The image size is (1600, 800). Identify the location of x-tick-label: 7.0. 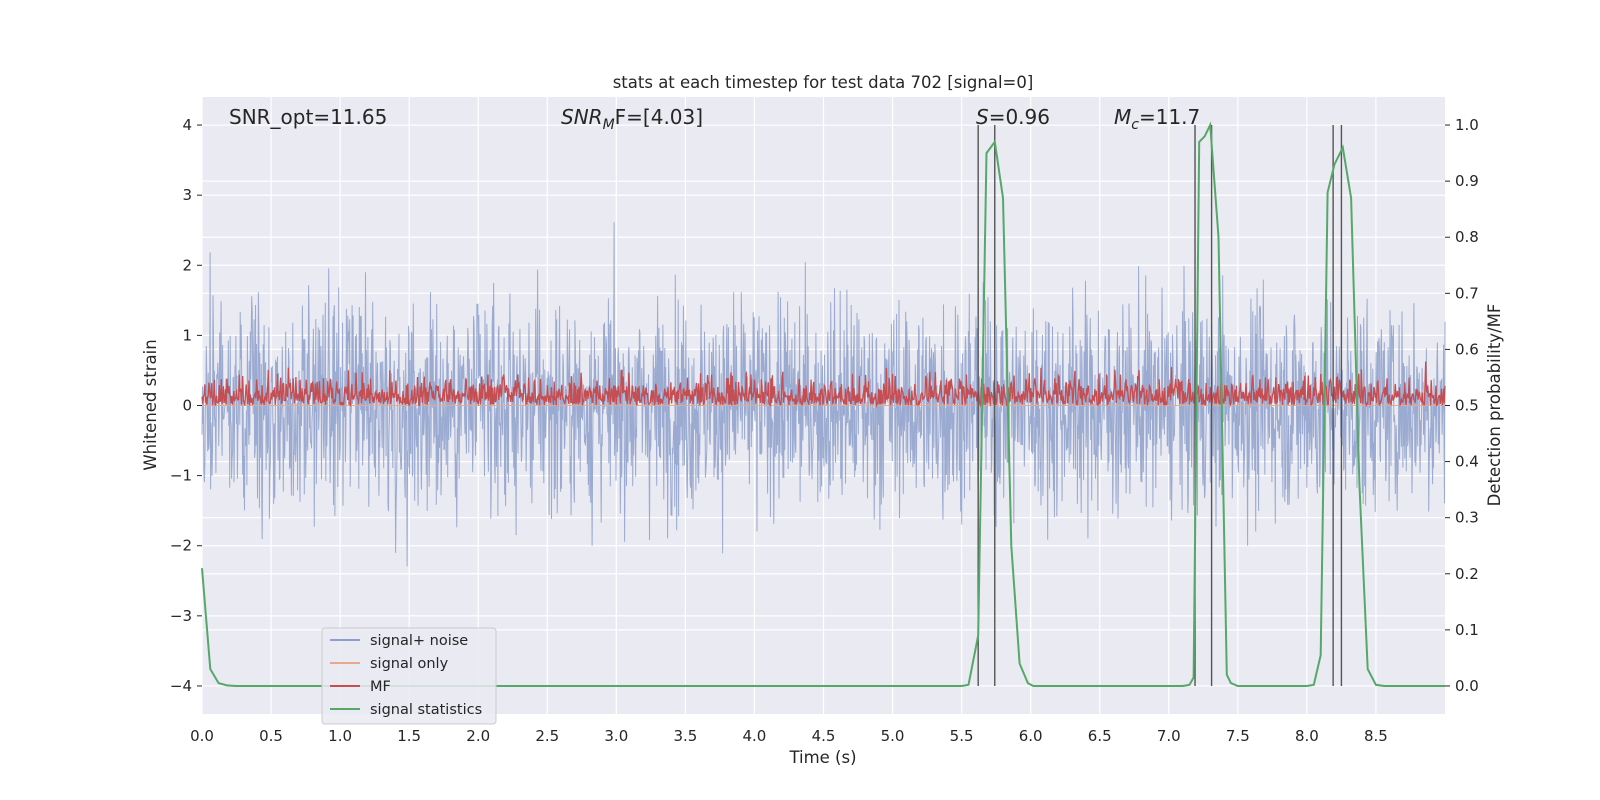
(1169, 736).